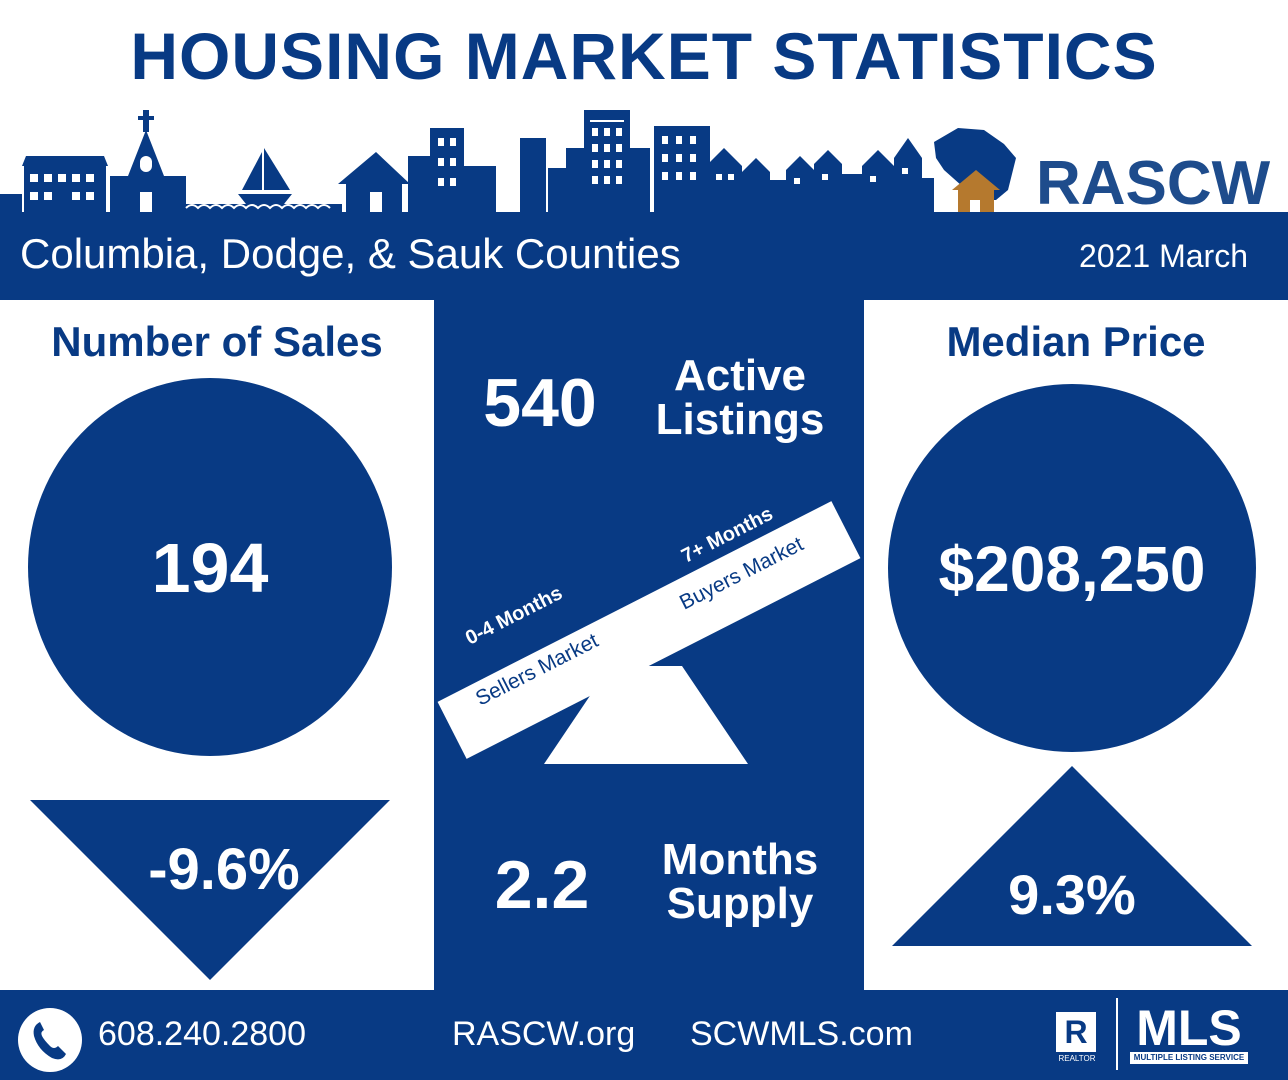  I want to click on supply-value: 2.2, so click(542, 885).